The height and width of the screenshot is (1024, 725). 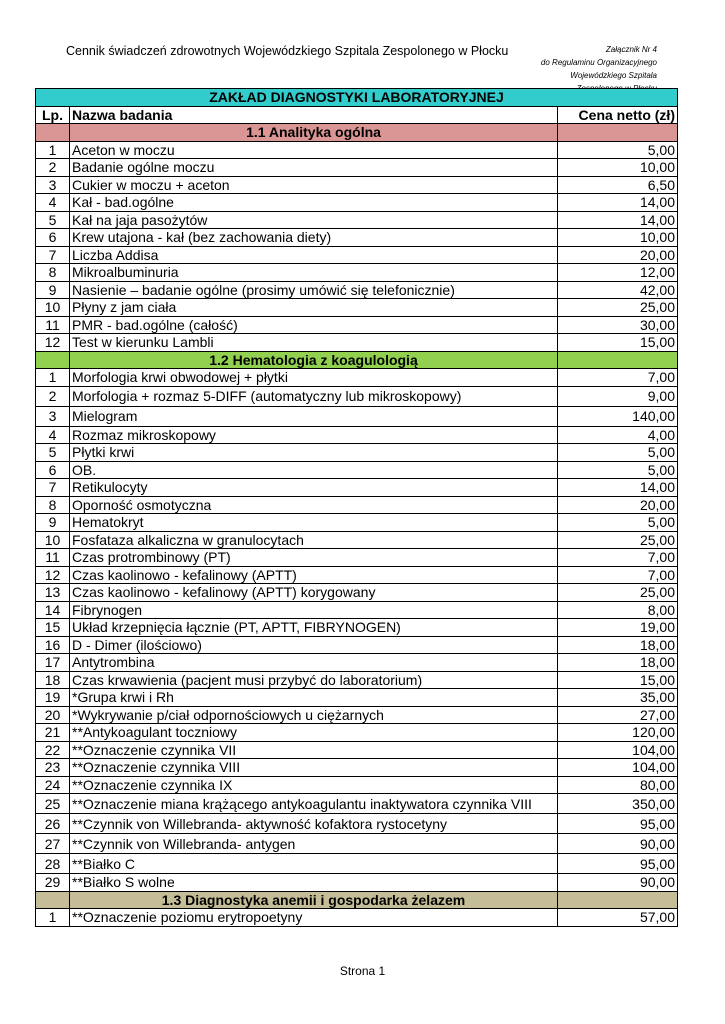 What do you see at coordinates (617, 784) in the screenshot?
I see `row-price: 80,00` at bounding box center [617, 784].